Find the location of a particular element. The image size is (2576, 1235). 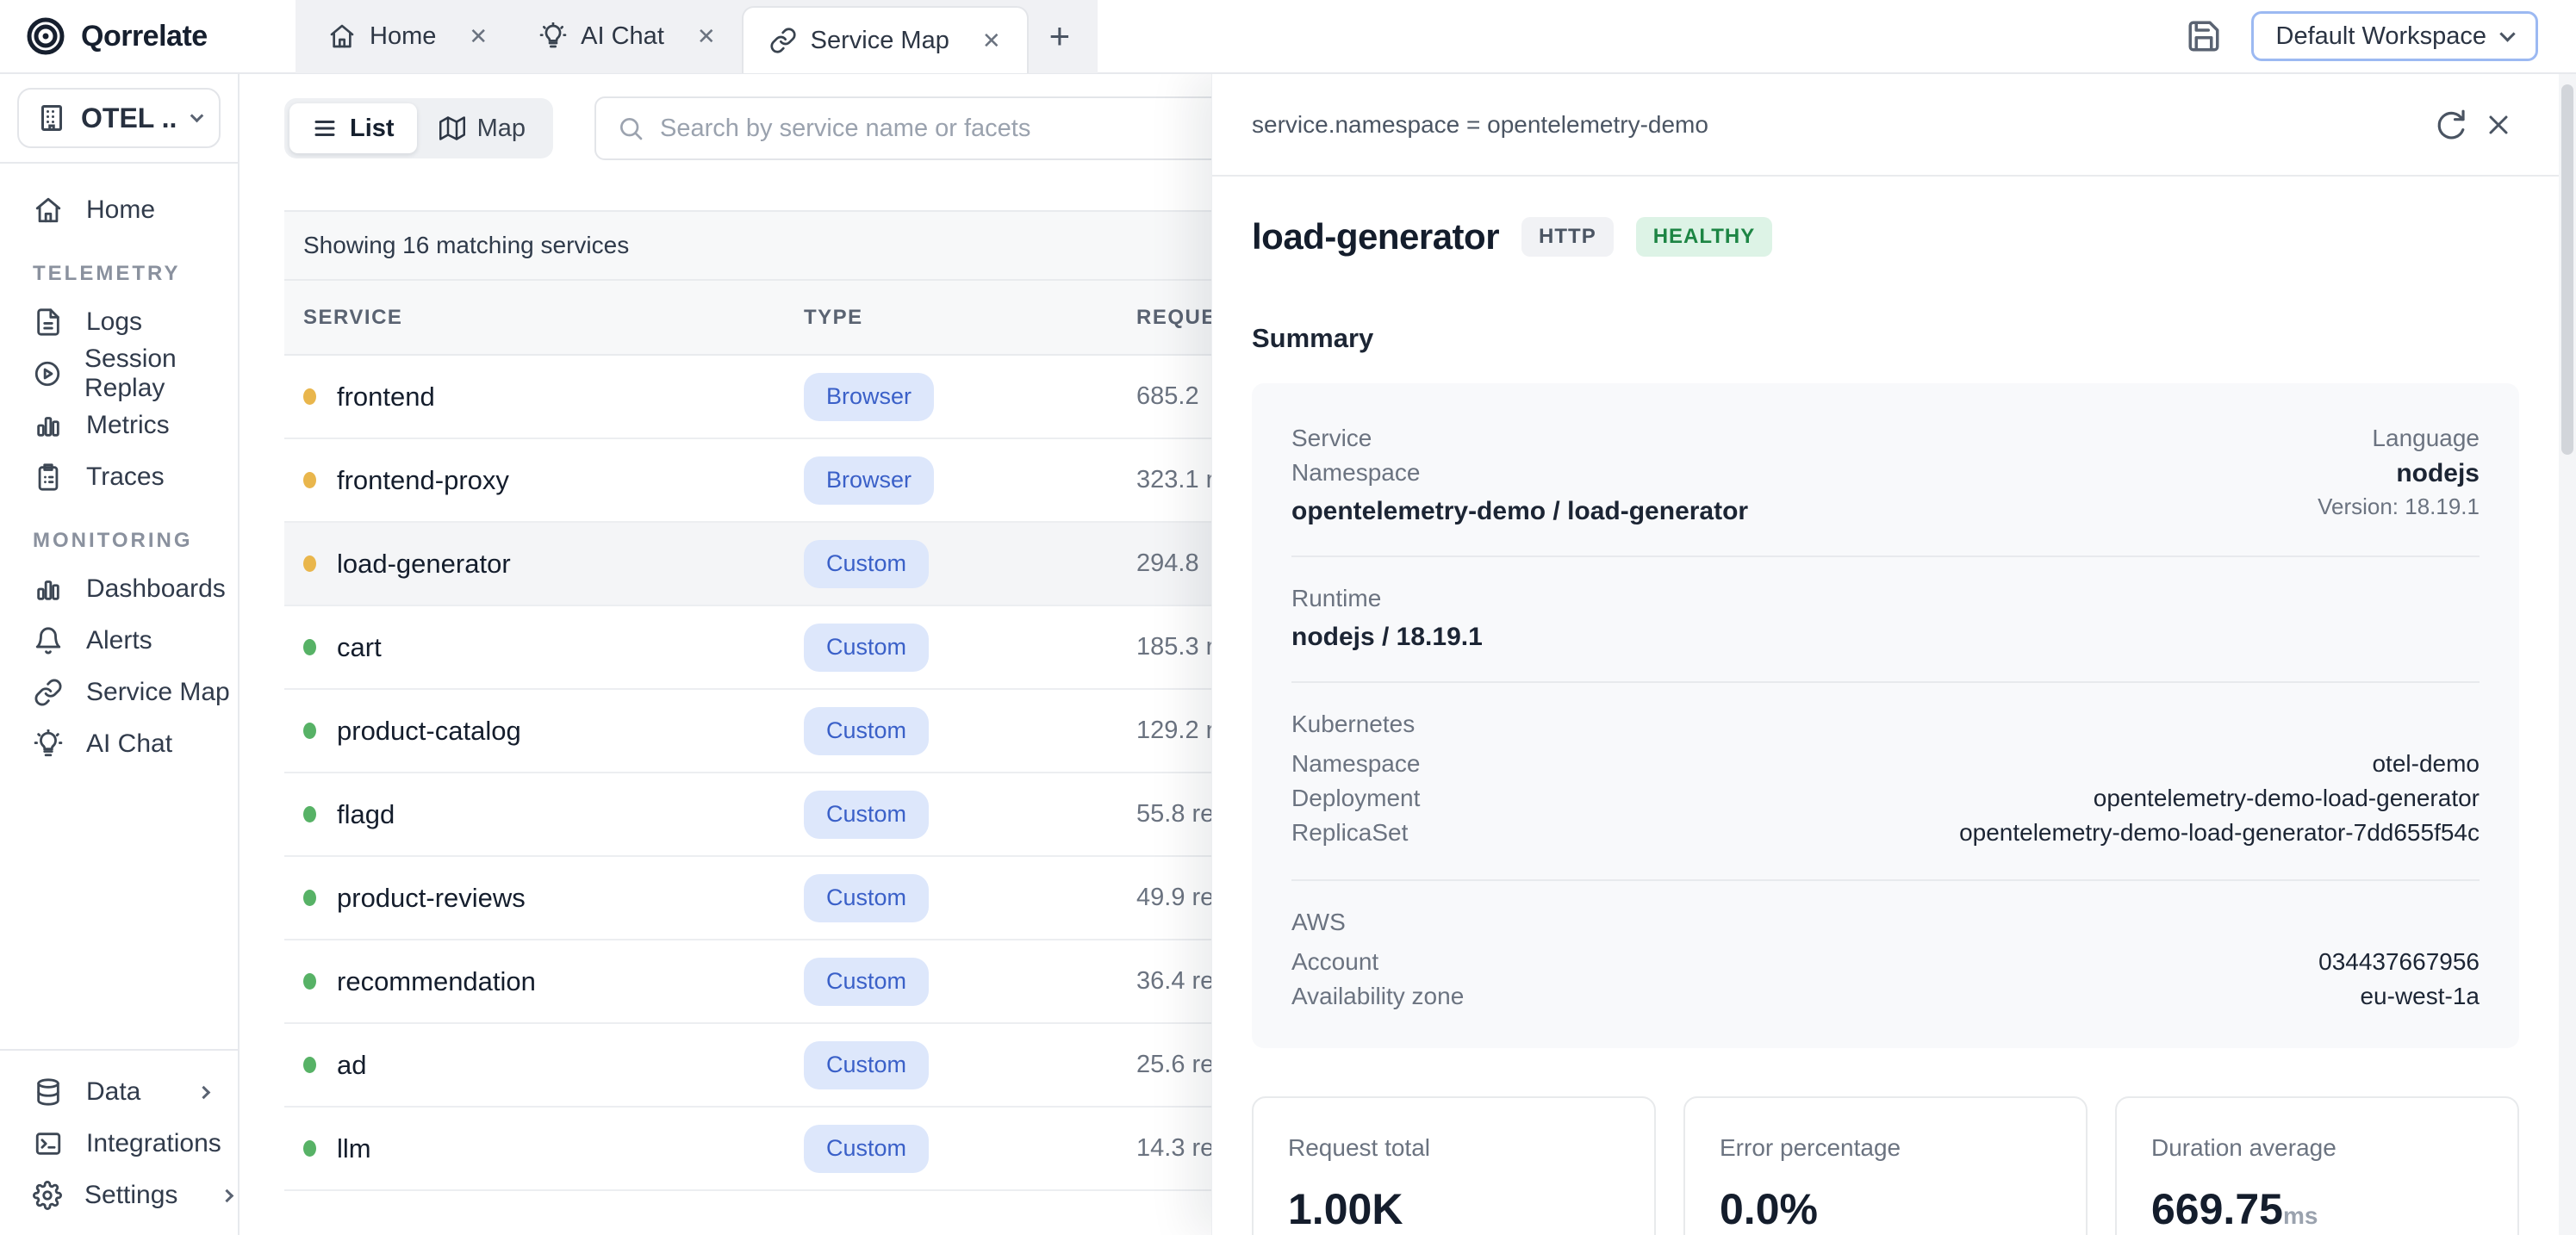

column-service: SERVICE is located at coordinates (353, 317).